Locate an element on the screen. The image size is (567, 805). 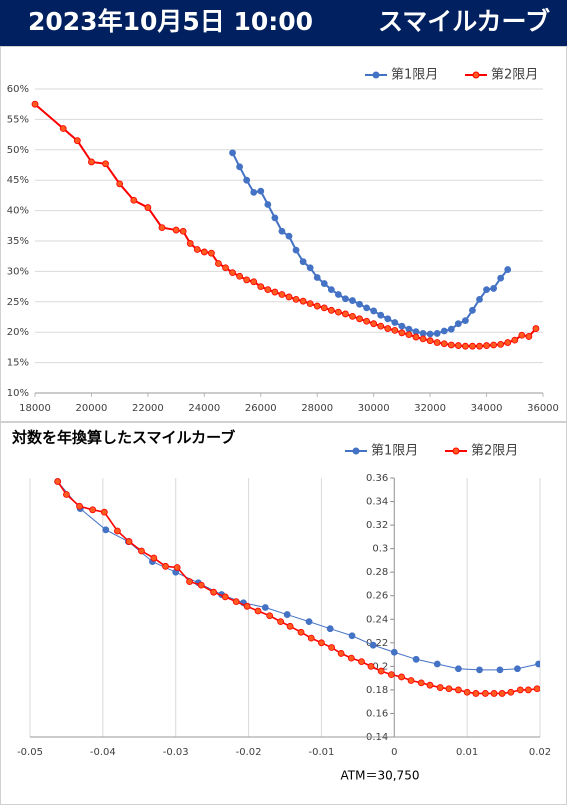
x-tick-label: 0 is located at coordinates (394, 752).